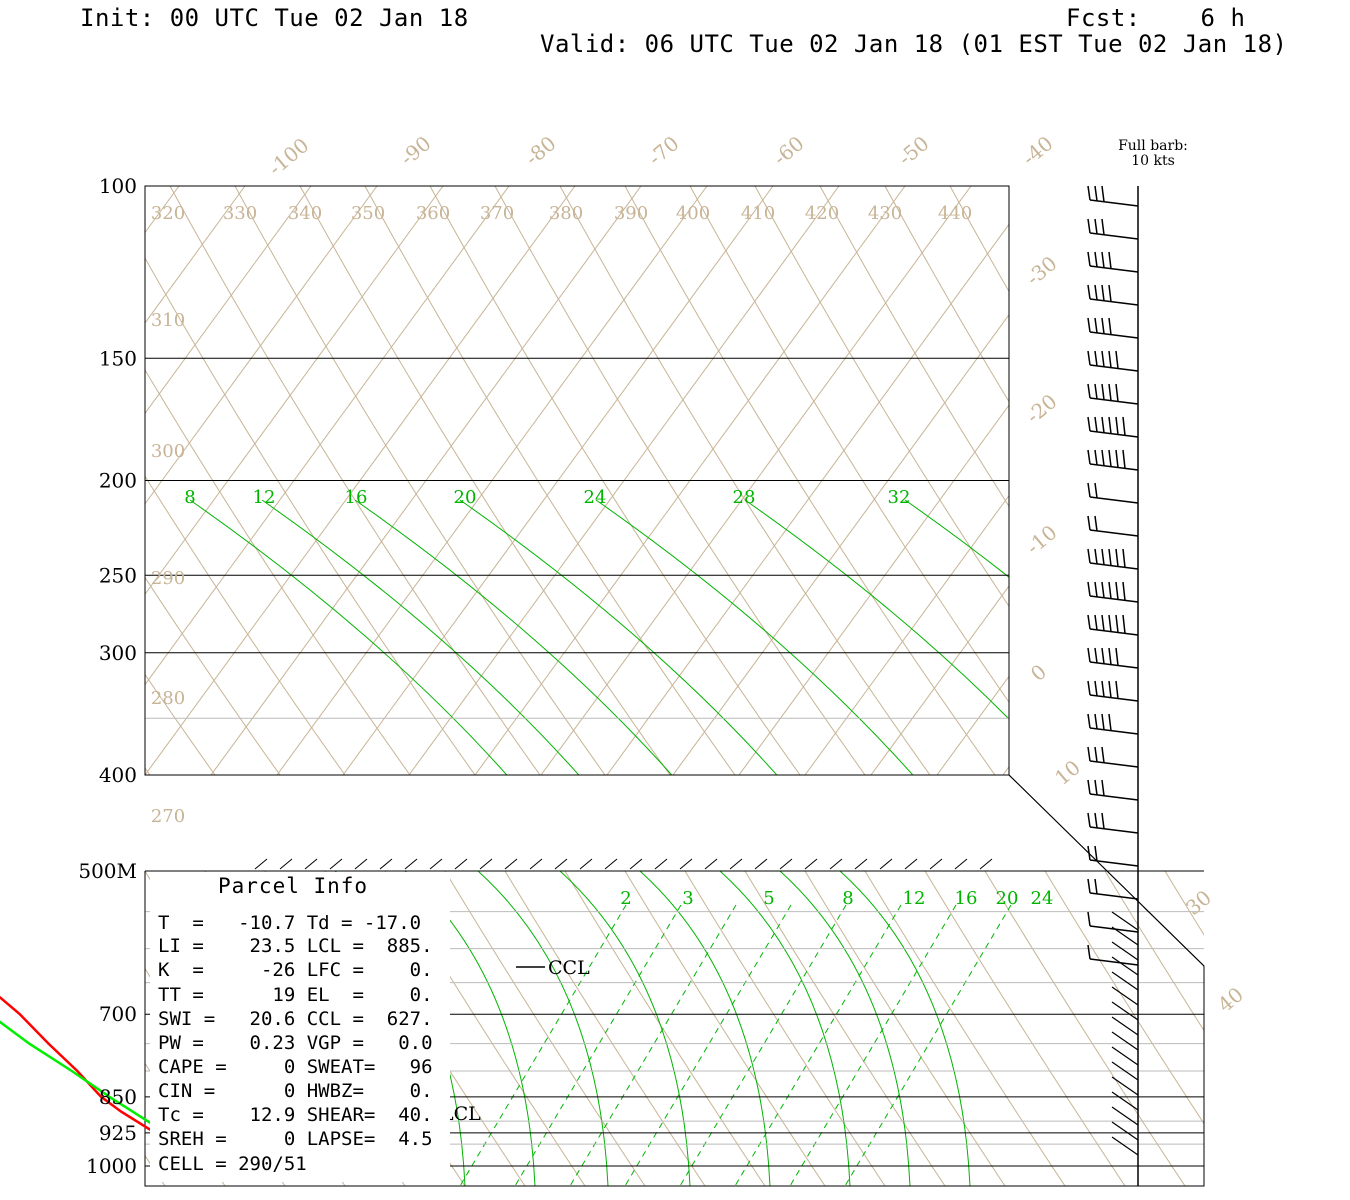 Image resolution: width=1350 pixels, height=1200 pixels. I want to click on isotherm-label: -90, so click(415, 150).